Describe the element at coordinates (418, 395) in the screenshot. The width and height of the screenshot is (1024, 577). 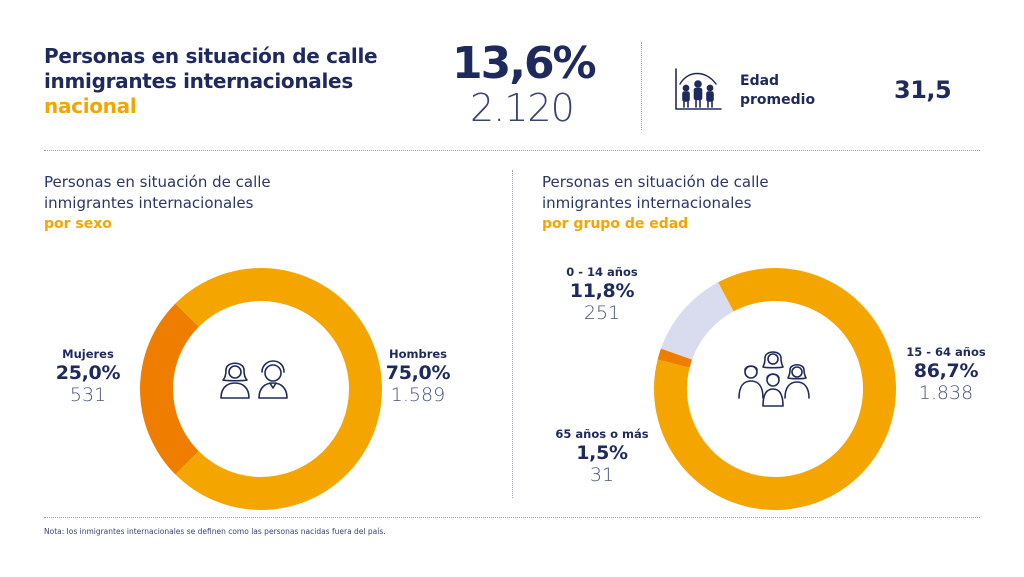
I see `slice-count: 1.589` at that location.